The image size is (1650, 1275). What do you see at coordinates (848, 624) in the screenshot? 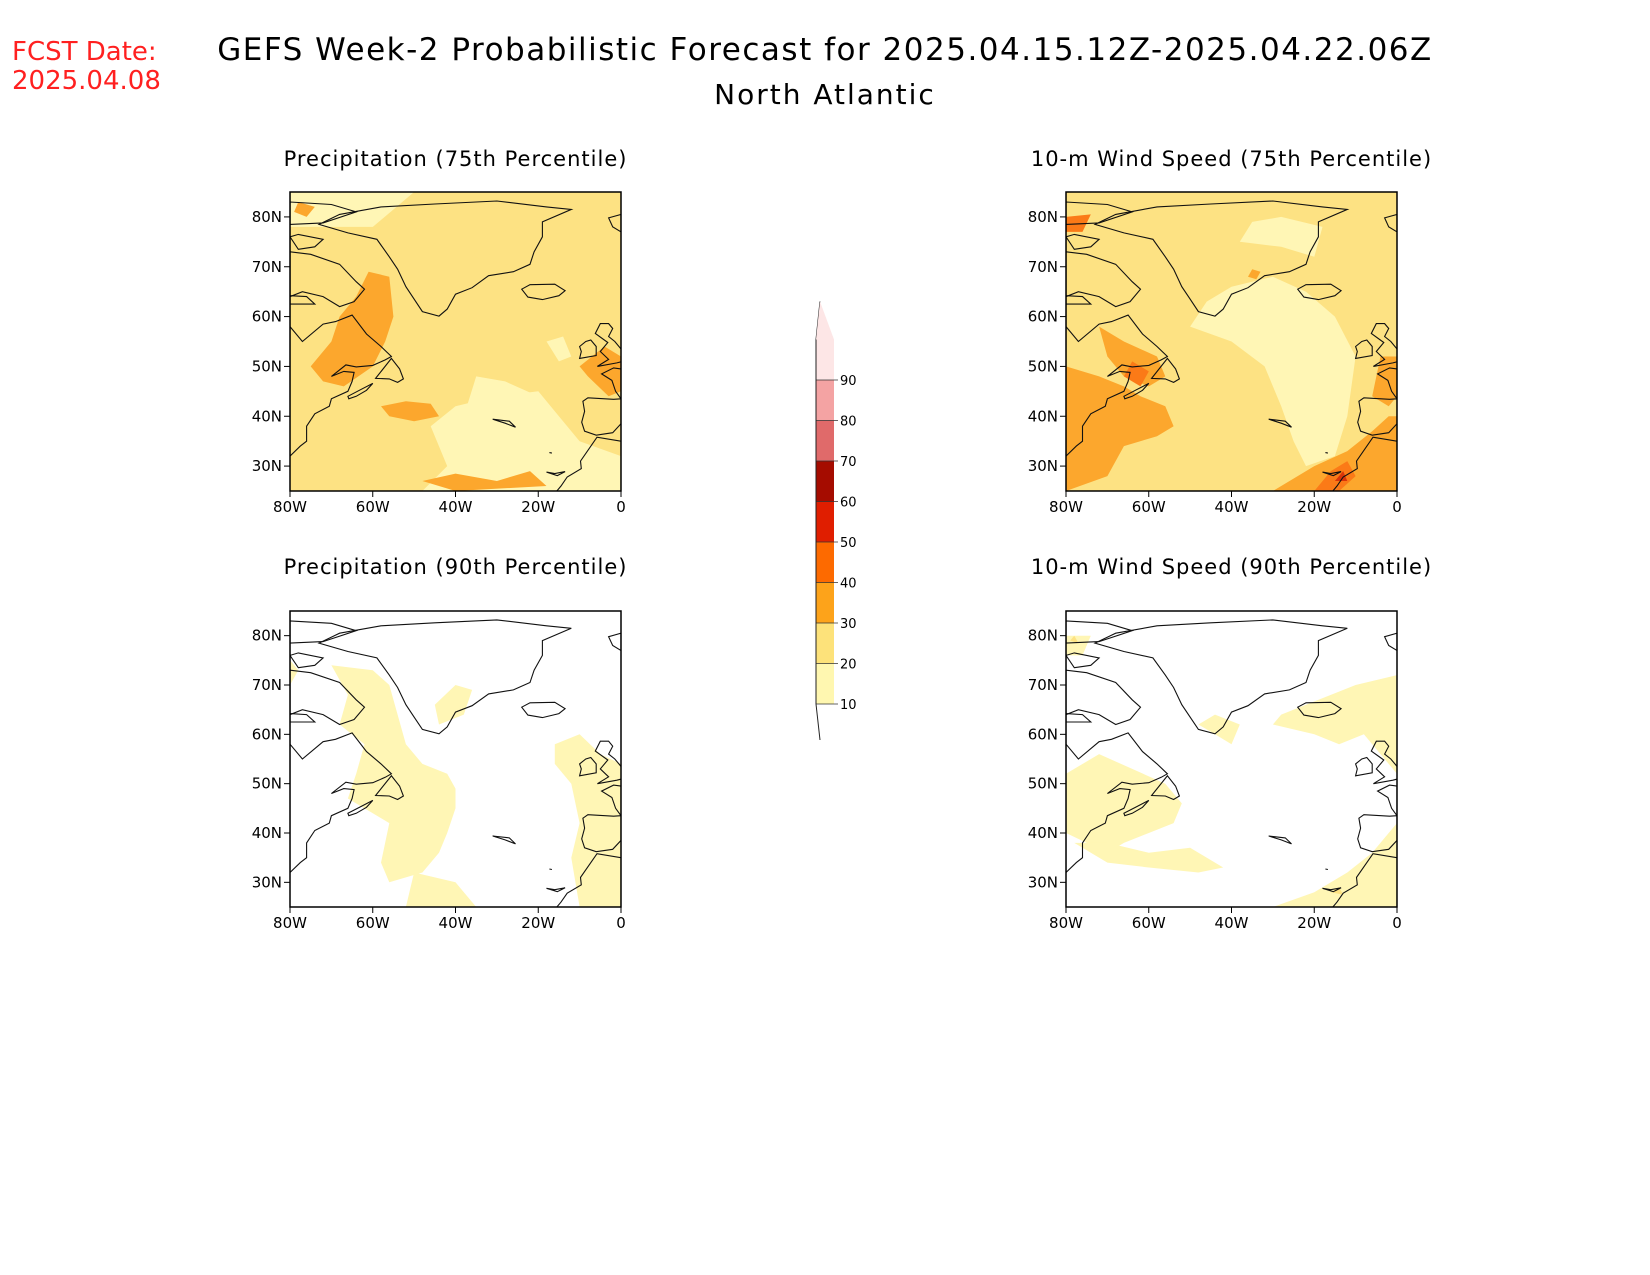
I see `colorbar-label: 30` at bounding box center [848, 624].